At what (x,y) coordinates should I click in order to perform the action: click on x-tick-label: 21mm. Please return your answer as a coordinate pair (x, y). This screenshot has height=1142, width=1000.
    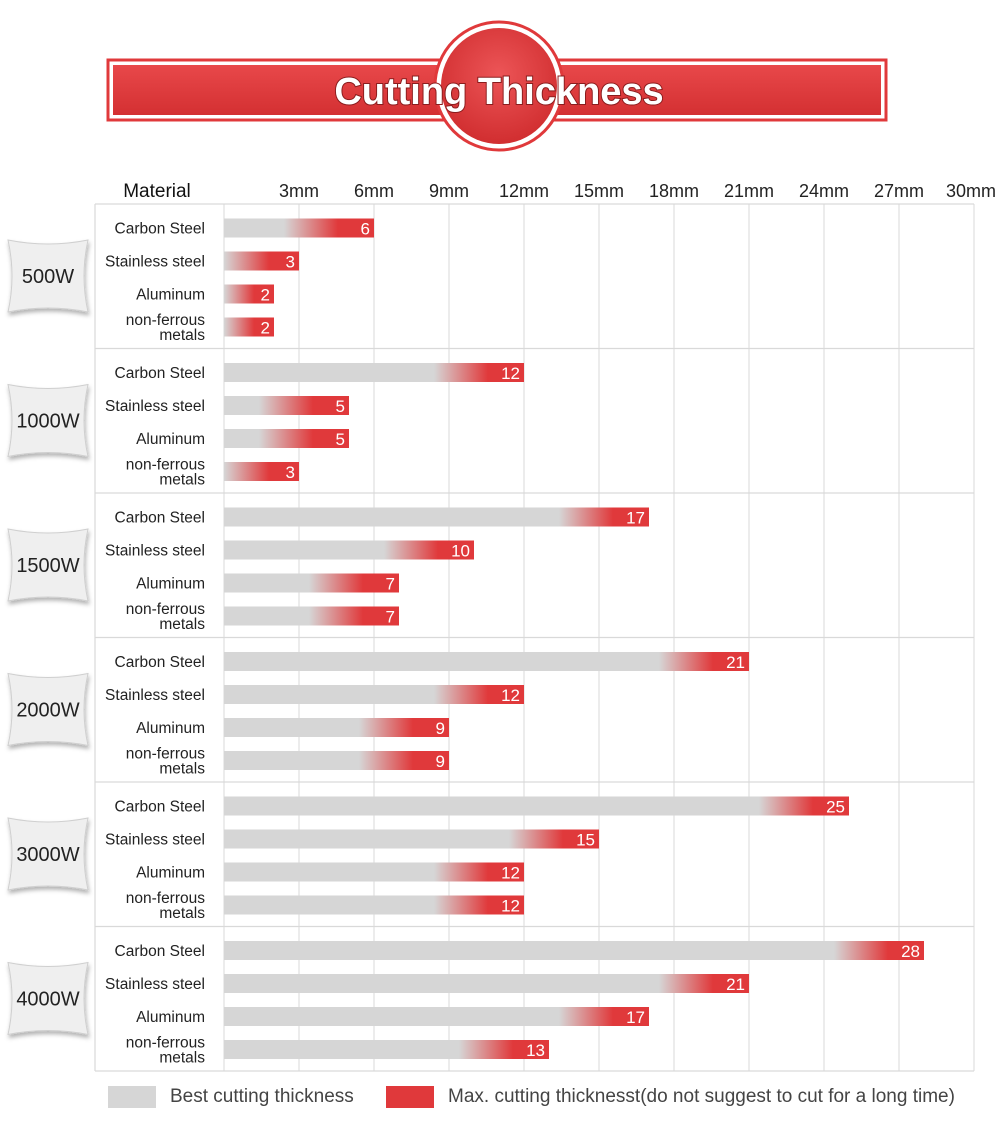
    Looking at the image, I should click on (749, 191).